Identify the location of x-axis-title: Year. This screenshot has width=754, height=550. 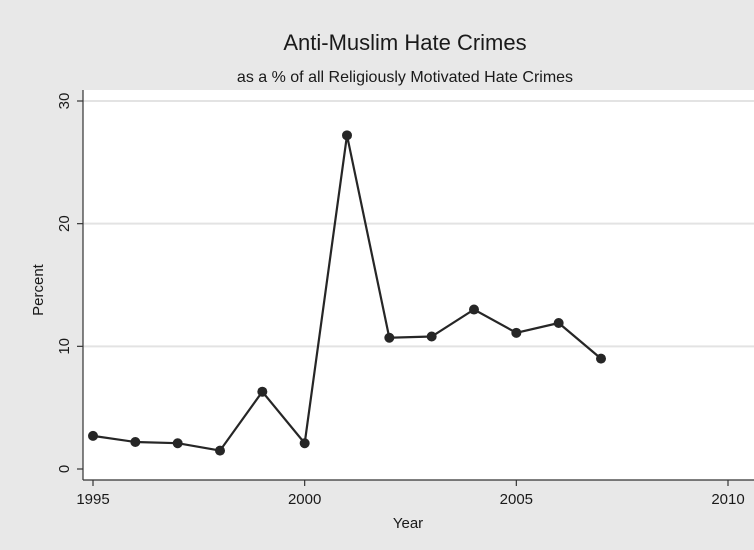
(408, 523).